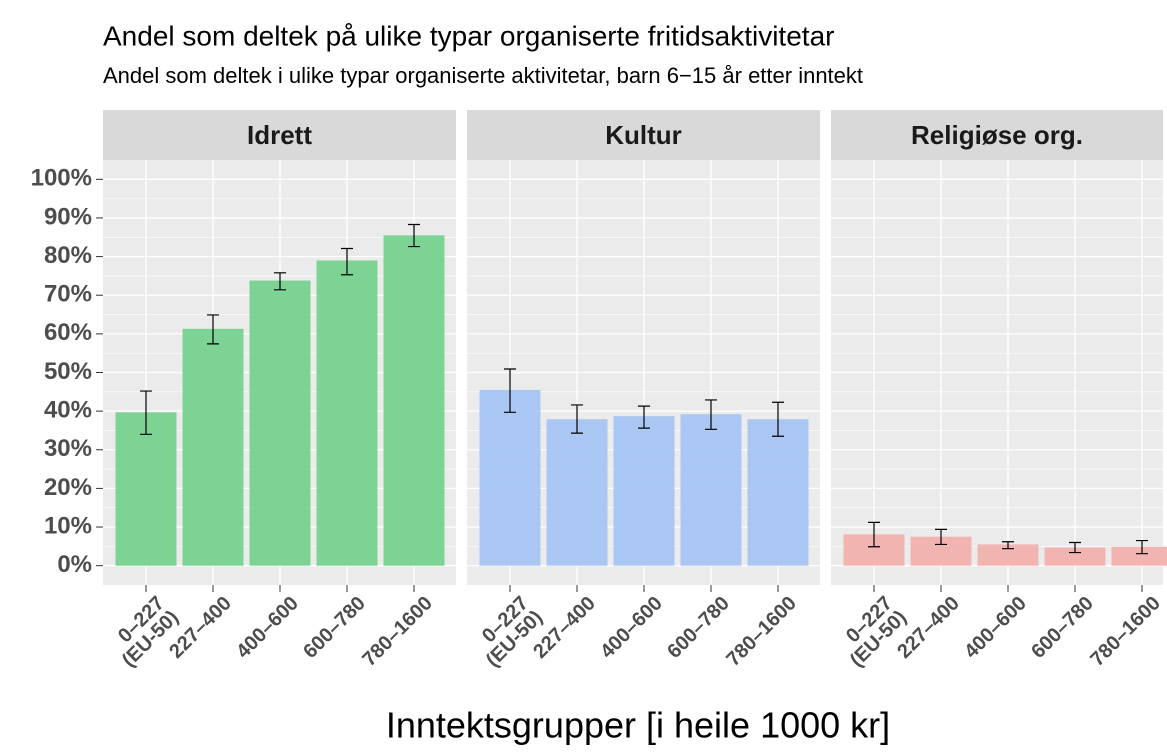  Describe the element at coordinates (68, 216) in the screenshot. I see `y-tick-label: 90%` at that location.